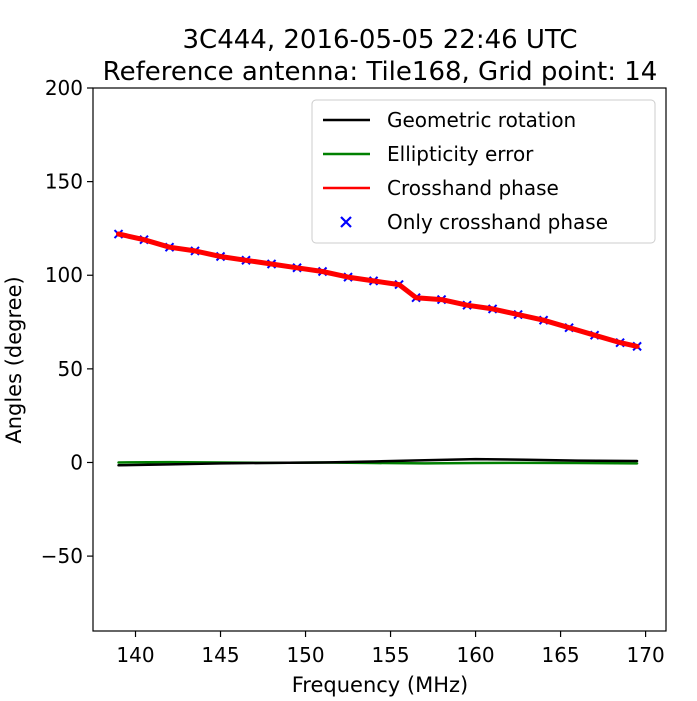 The width and height of the screenshot is (697, 701). I want to click on legend-item-ellipticity-error: Ellipticity error, so click(428, 154).